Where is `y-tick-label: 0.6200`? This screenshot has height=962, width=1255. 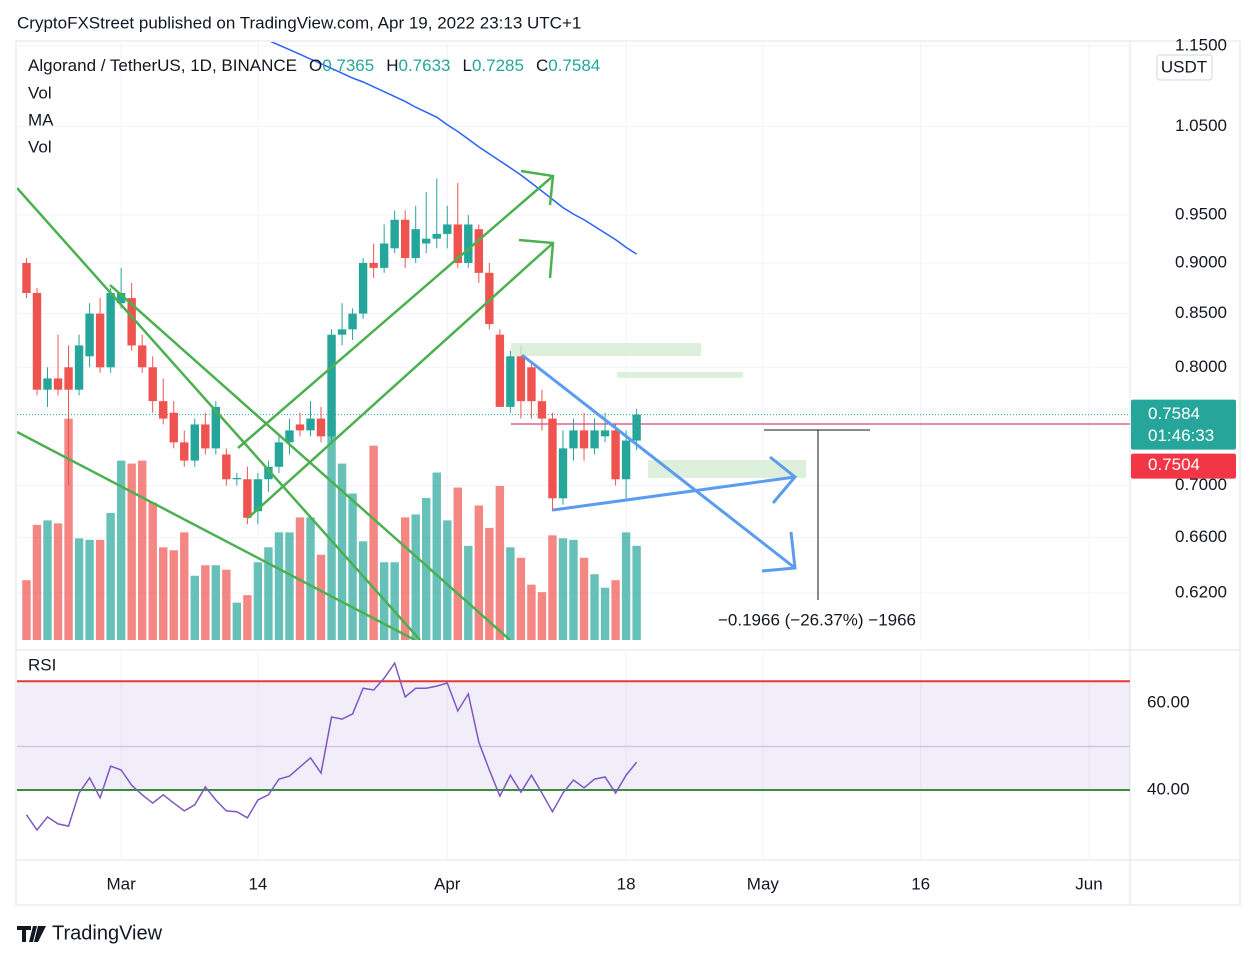 y-tick-label: 0.6200 is located at coordinates (1201, 592).